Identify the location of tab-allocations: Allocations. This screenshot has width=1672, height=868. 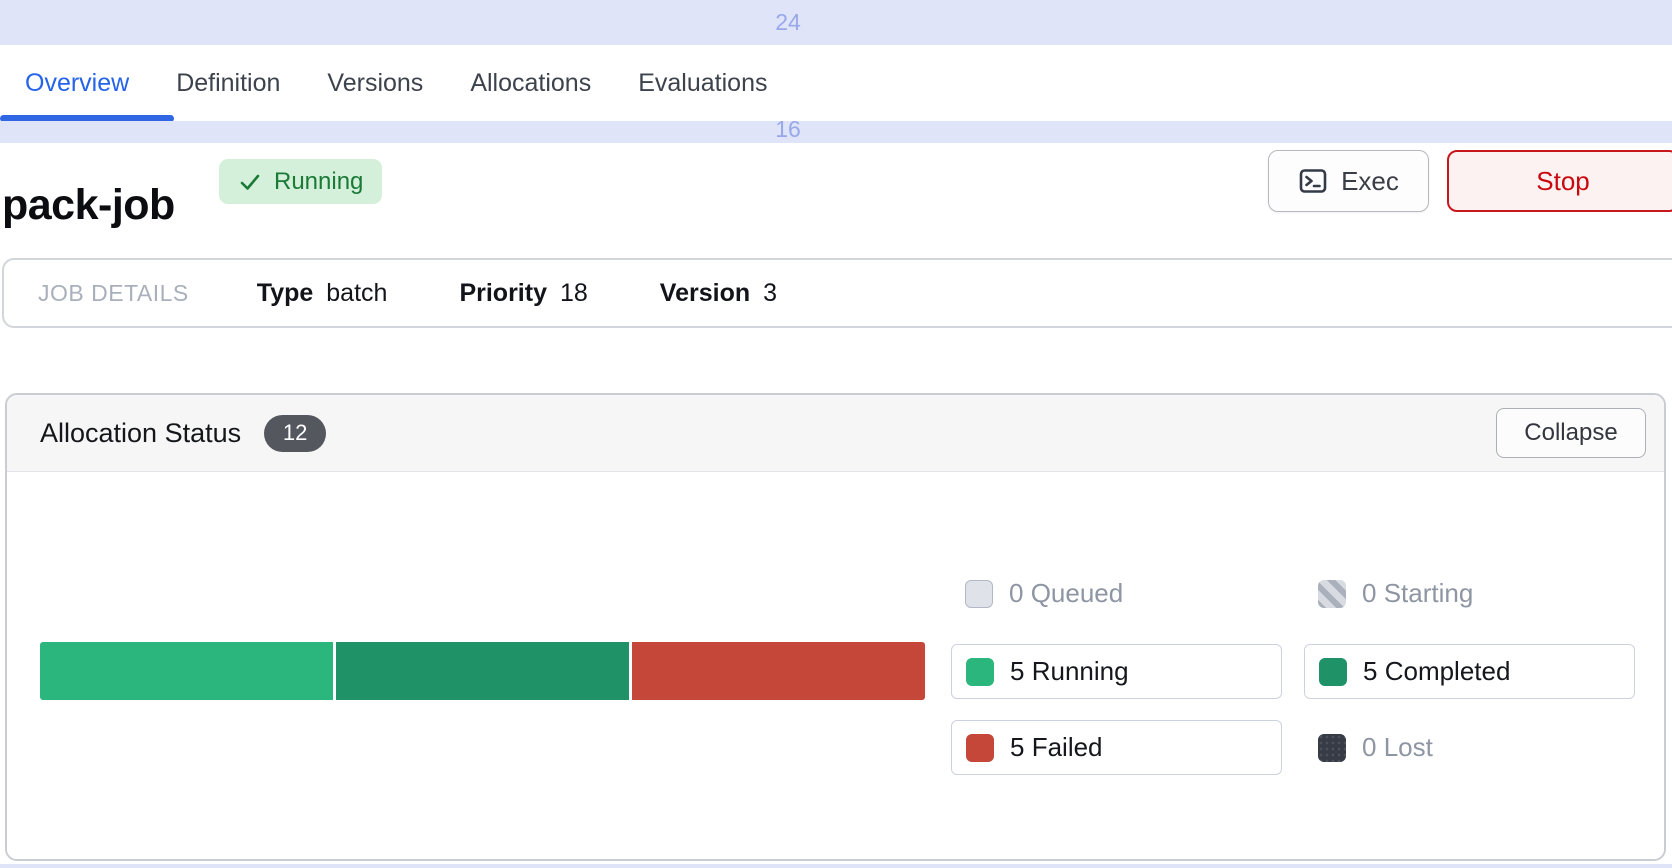
(531, 82).